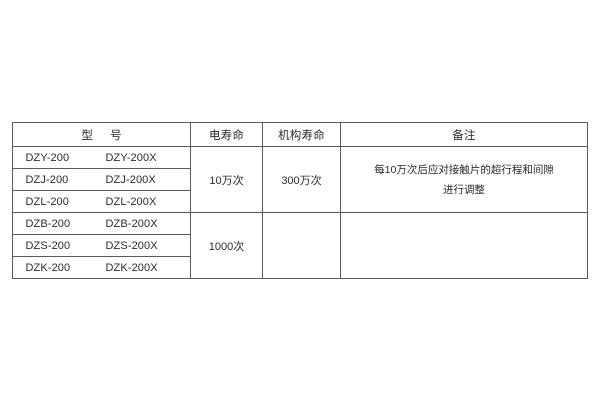 The height and width of the screenshot is (400, 600). I want to click on model-pair: DZB-200 DZB-200X, so click(102, 224).